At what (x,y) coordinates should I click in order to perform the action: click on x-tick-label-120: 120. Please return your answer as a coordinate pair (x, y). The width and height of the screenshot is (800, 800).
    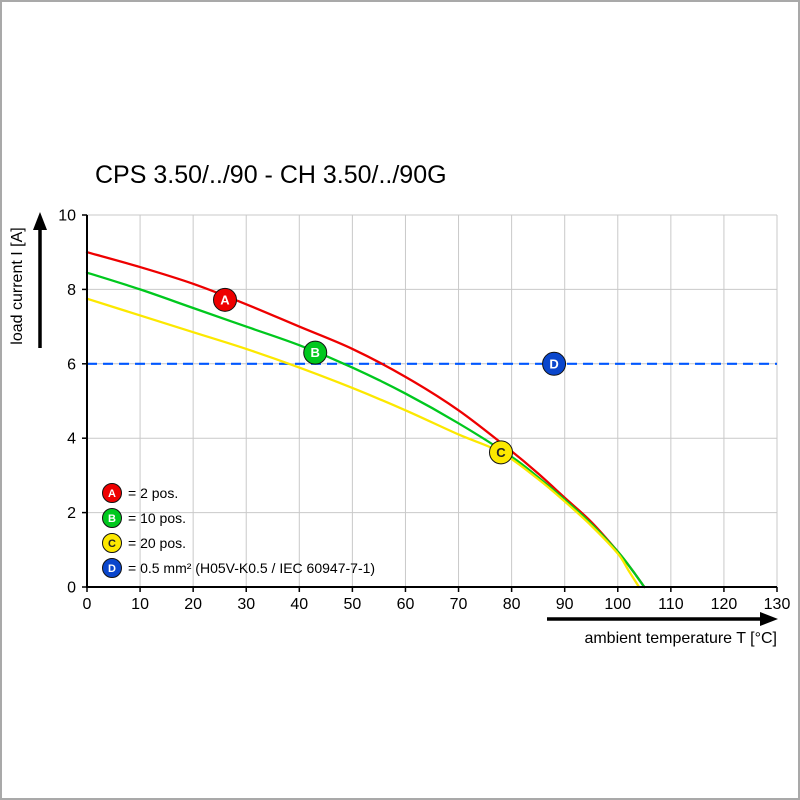
    Looking at the image, I should click on (724, 604).